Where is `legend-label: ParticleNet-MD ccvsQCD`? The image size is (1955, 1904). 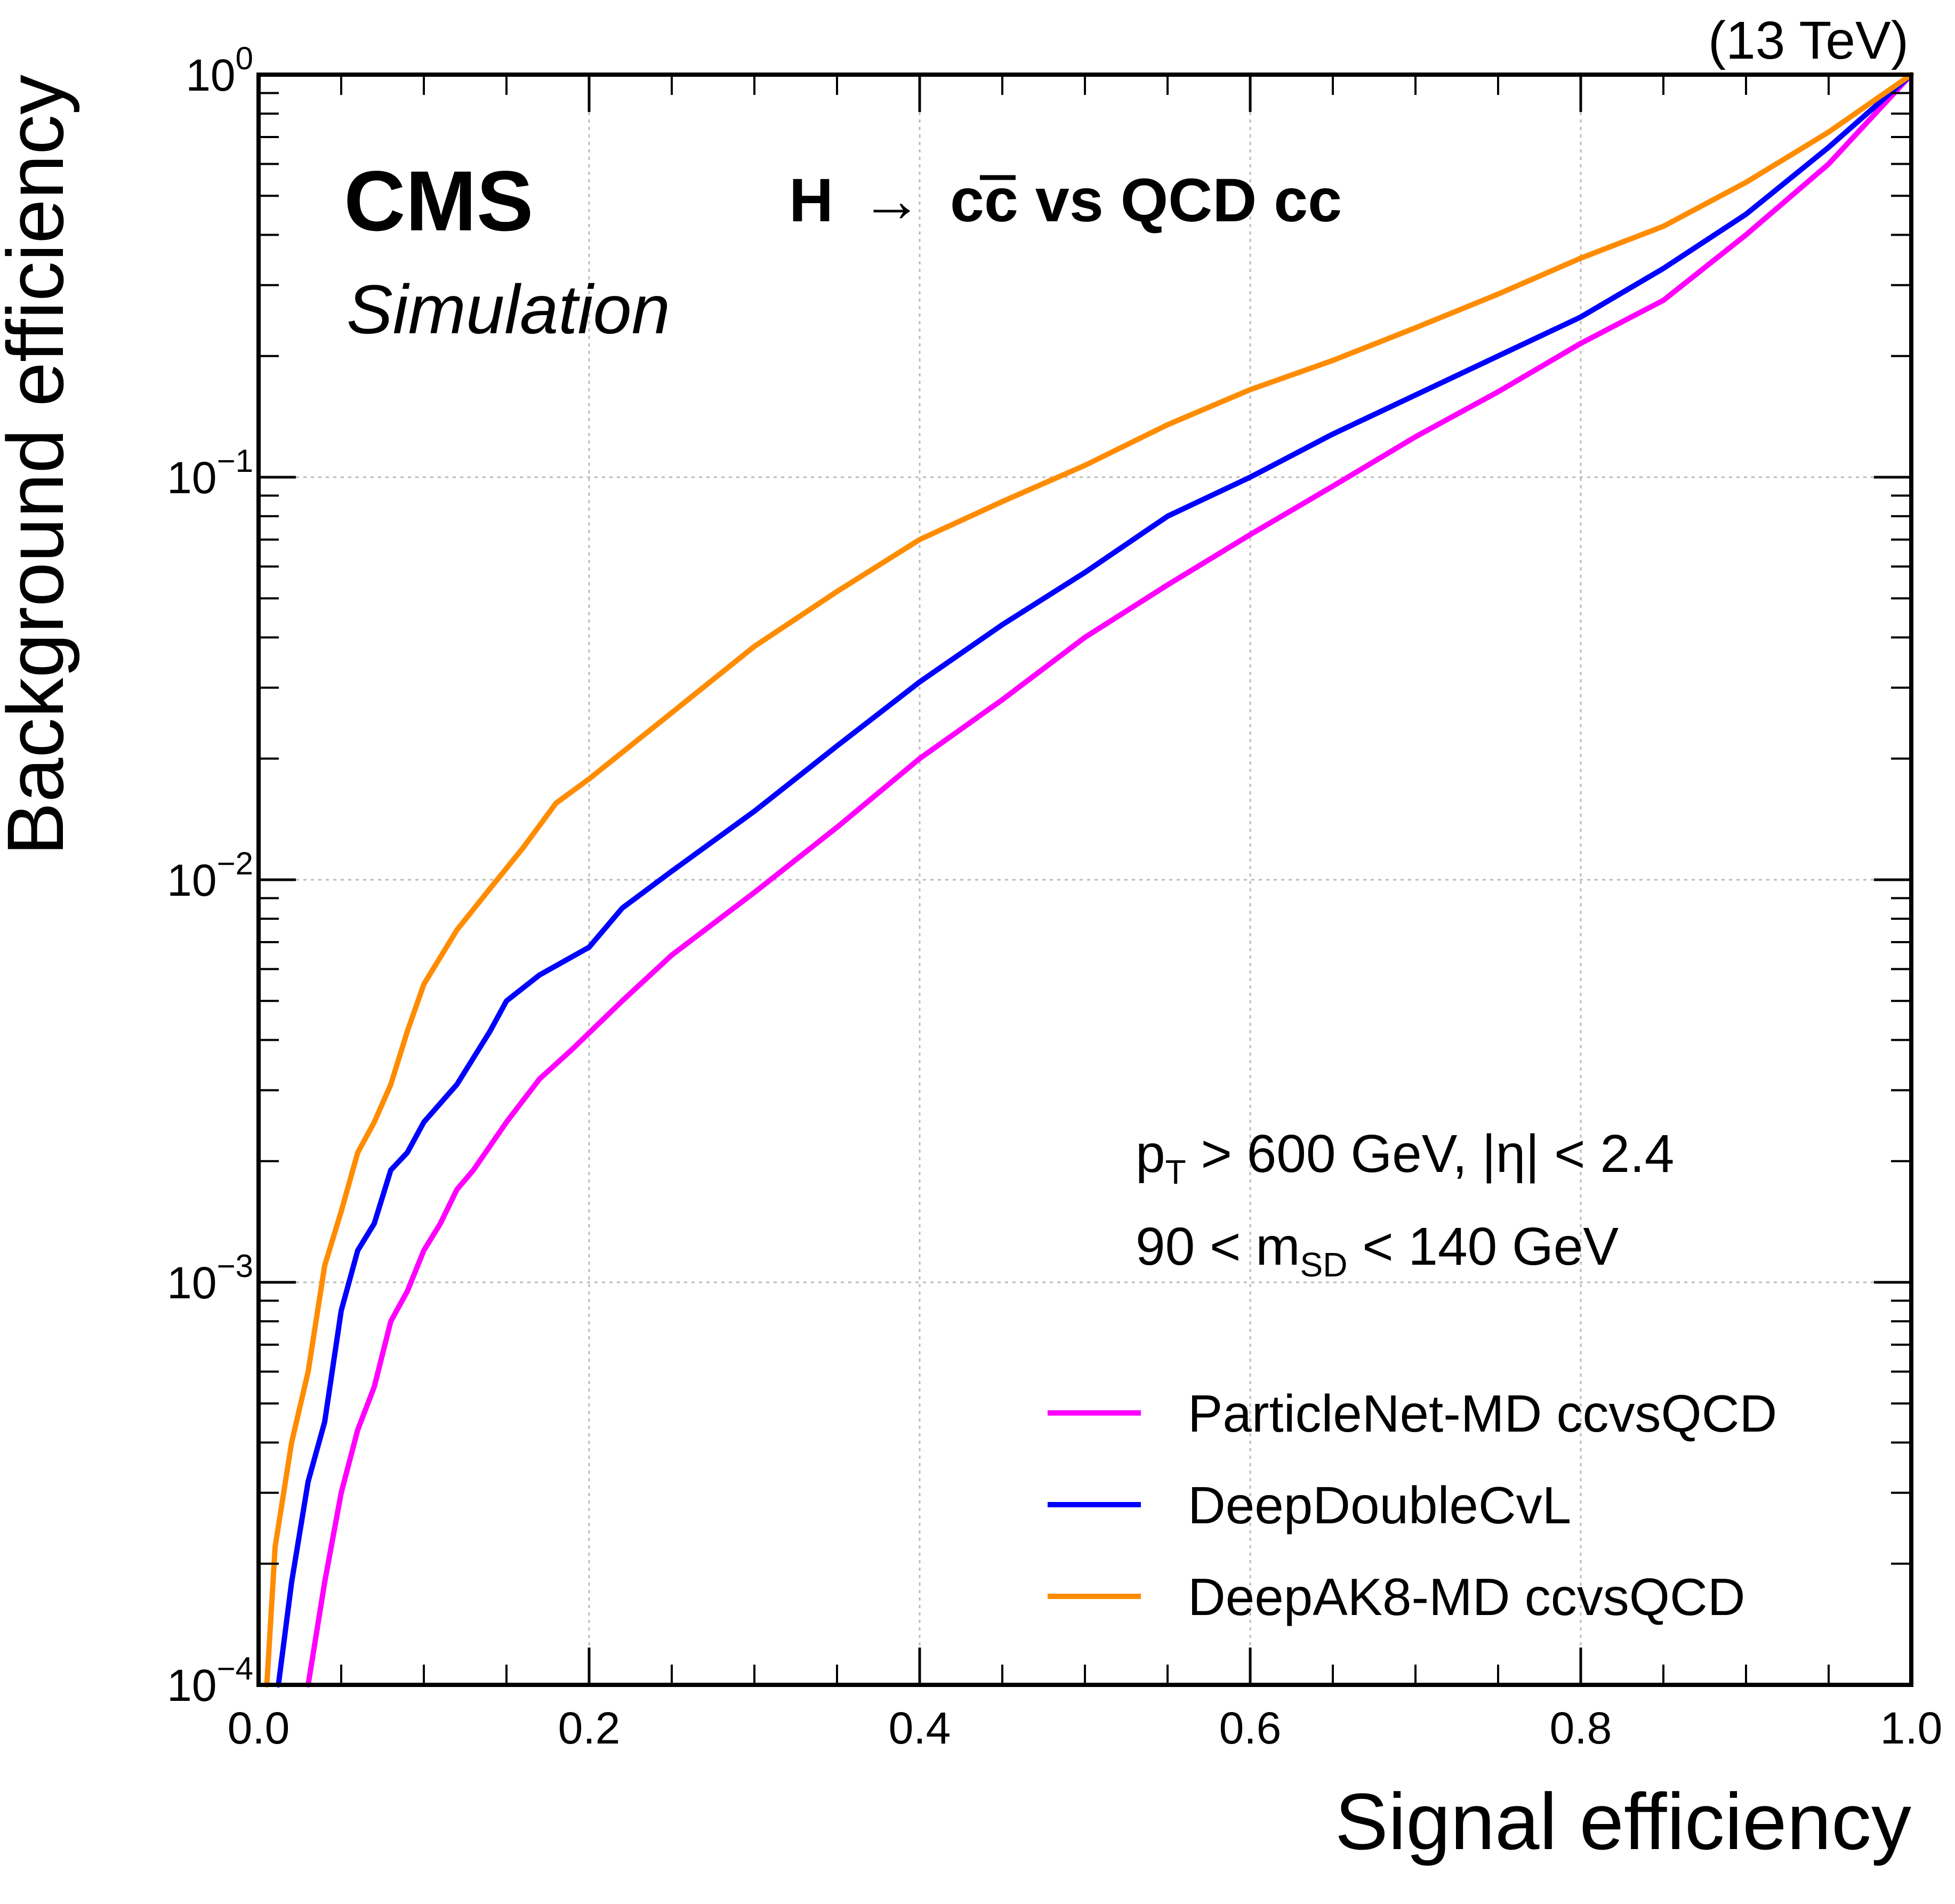 legend-label: ParticleNet-MD ccvsQCD is located at coordinates (1482, 1413).